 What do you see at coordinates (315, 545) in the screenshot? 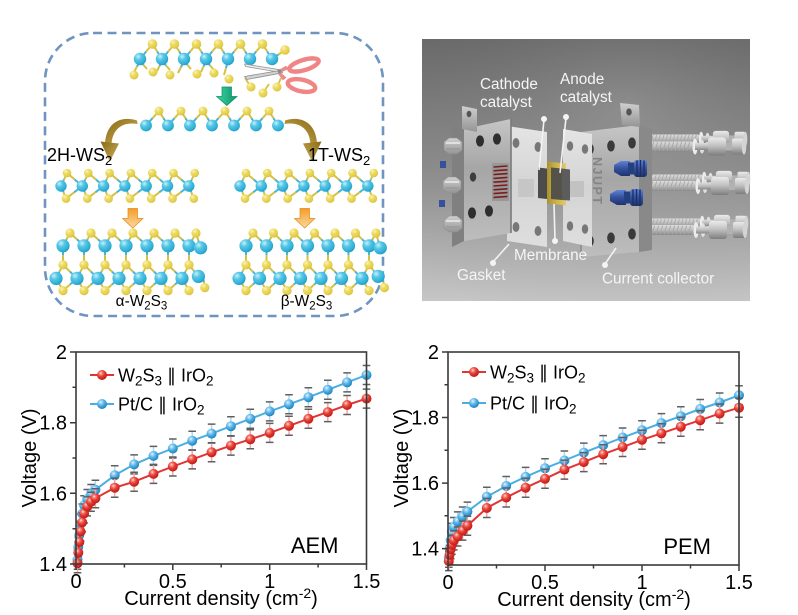
I see `svg-text: AEM` at bounding box center [315, 545].